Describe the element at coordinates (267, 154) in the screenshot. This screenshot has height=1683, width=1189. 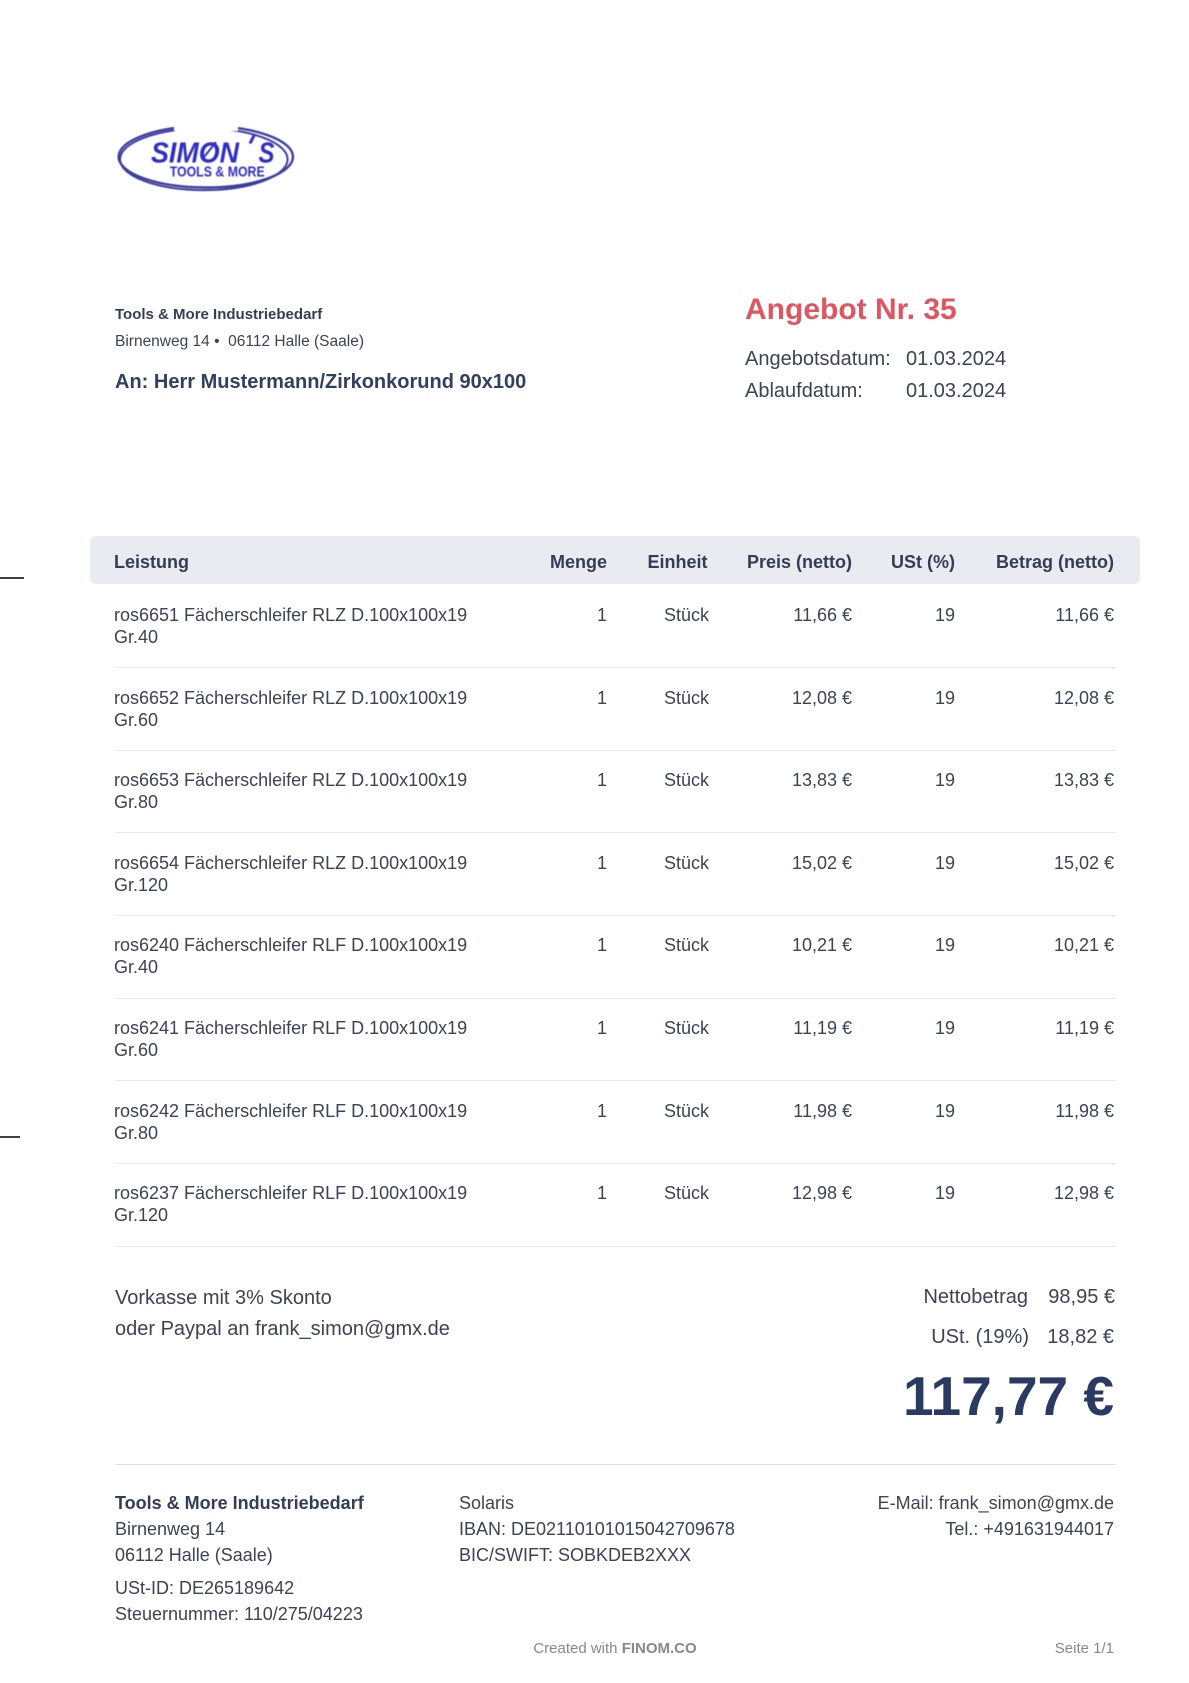
I see `svg-text: S` at that location.